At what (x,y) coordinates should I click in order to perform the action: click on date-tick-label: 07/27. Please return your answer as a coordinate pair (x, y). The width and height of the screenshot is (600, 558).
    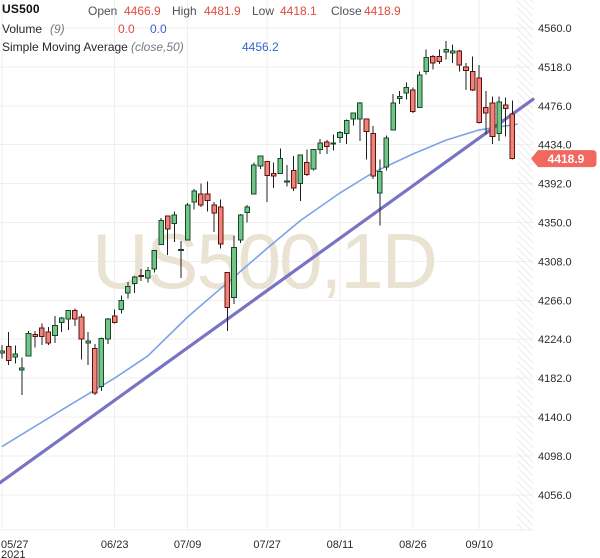
    Looking at the image, I should click on (267, 545).